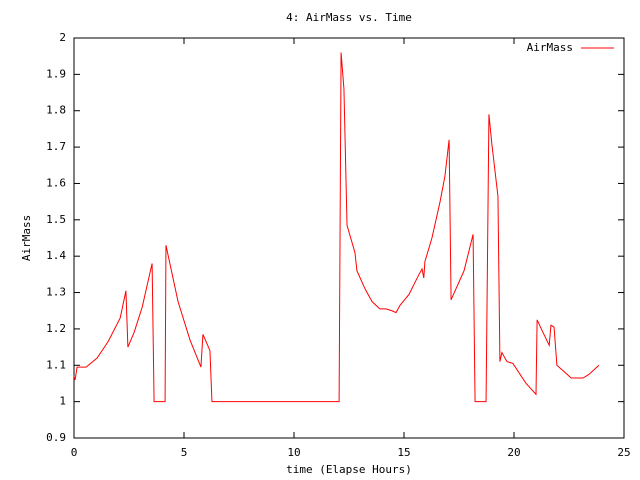  Describe the element at coordinates (293, 452) in the screenshot. I see `x-tick-label: 10` at that location.